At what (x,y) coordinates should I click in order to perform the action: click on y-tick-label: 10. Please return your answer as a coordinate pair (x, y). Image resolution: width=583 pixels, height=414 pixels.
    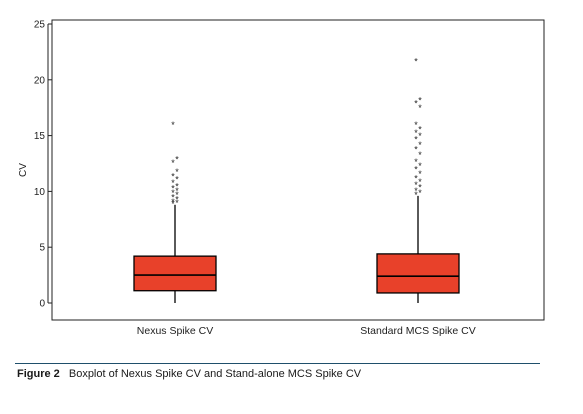
    Looking at the image, I should click on (40, 192).